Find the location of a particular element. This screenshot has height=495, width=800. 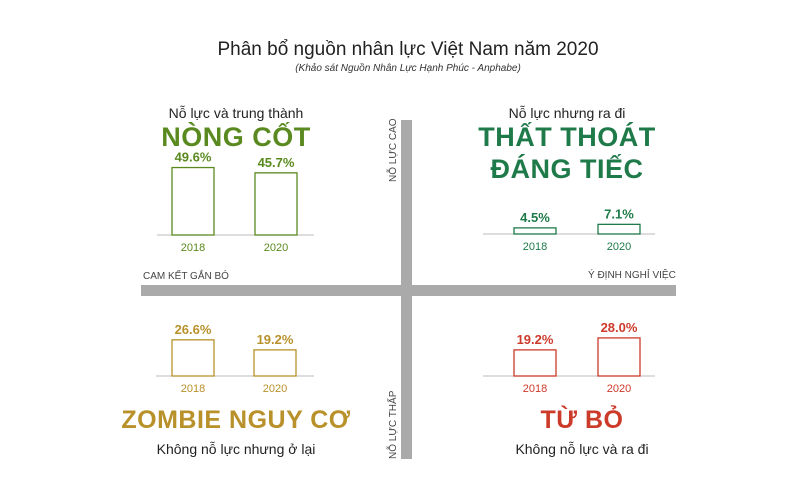

core-subtitle: Nỗ lực và trung thành is located at coordinates (236, 113).